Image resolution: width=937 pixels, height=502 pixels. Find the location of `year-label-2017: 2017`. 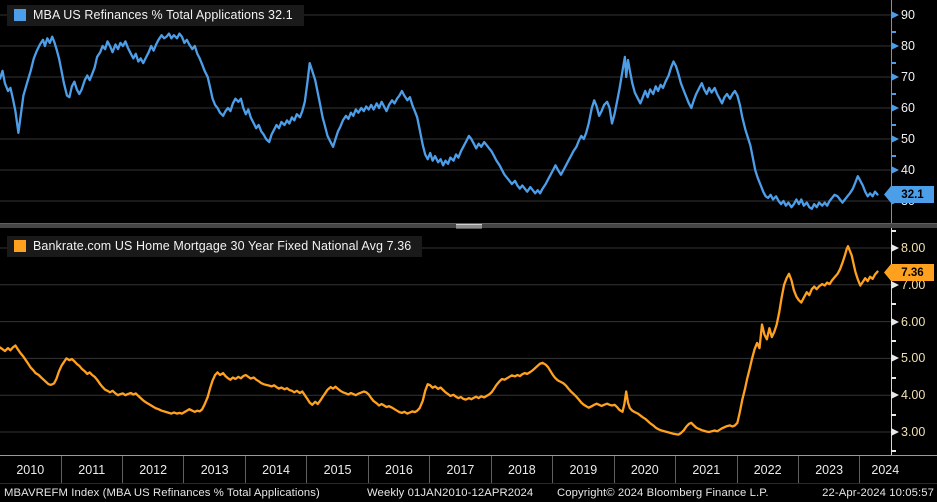

year-label-2017: 2017 is located at coordinates (461, 469).